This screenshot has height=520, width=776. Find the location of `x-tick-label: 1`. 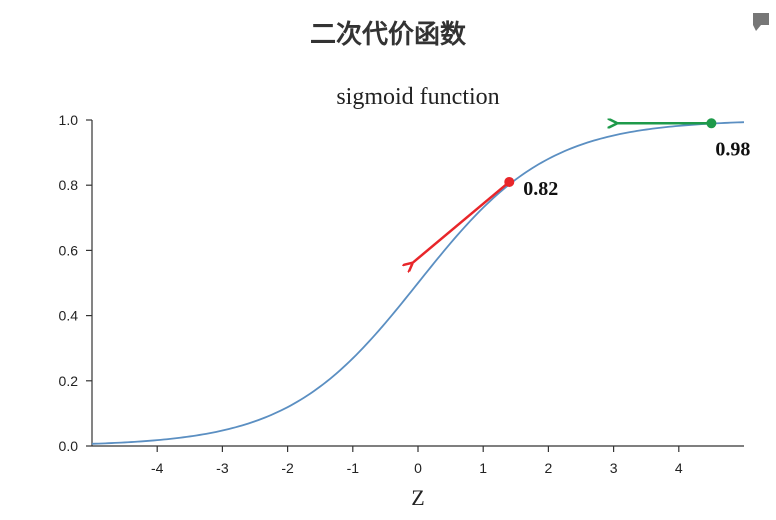

x-tick-label: 1 is located at coordinates (483, 468).